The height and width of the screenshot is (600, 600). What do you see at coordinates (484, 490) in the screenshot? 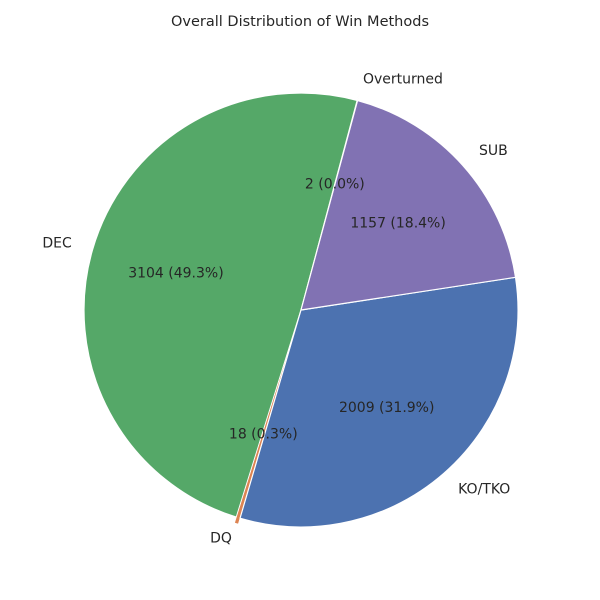
I see `slice-label-ko-tko: KO/TKO` at bounding box center [484, 490].